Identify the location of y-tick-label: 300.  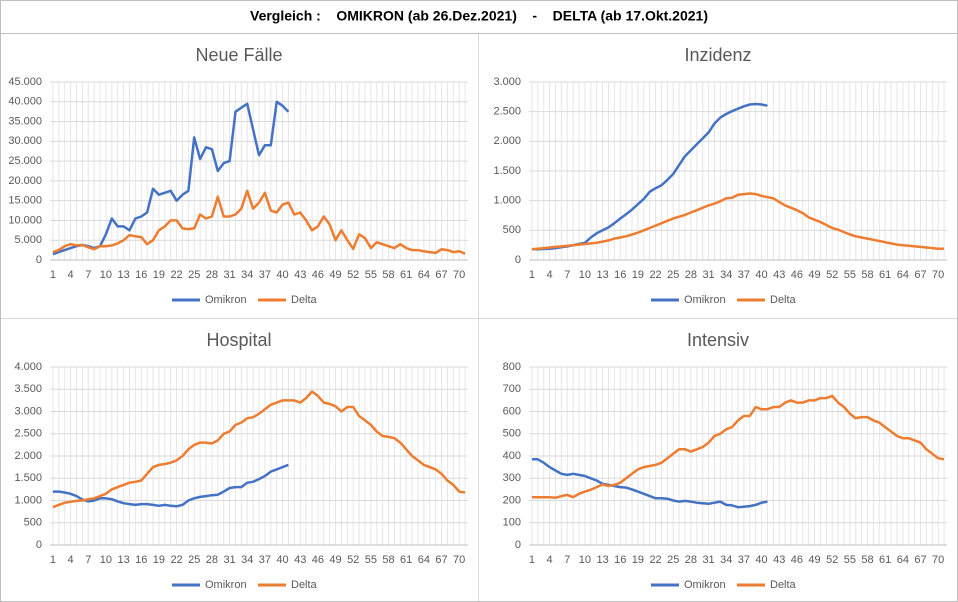
(512, 478).